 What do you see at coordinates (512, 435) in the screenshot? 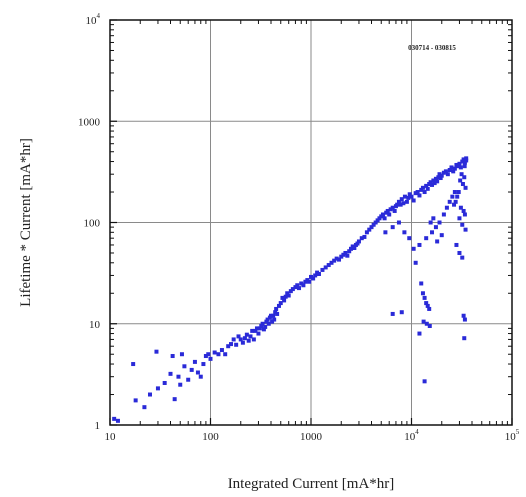
I see `x-tick-label: 105` at bounding box center [512, 435].